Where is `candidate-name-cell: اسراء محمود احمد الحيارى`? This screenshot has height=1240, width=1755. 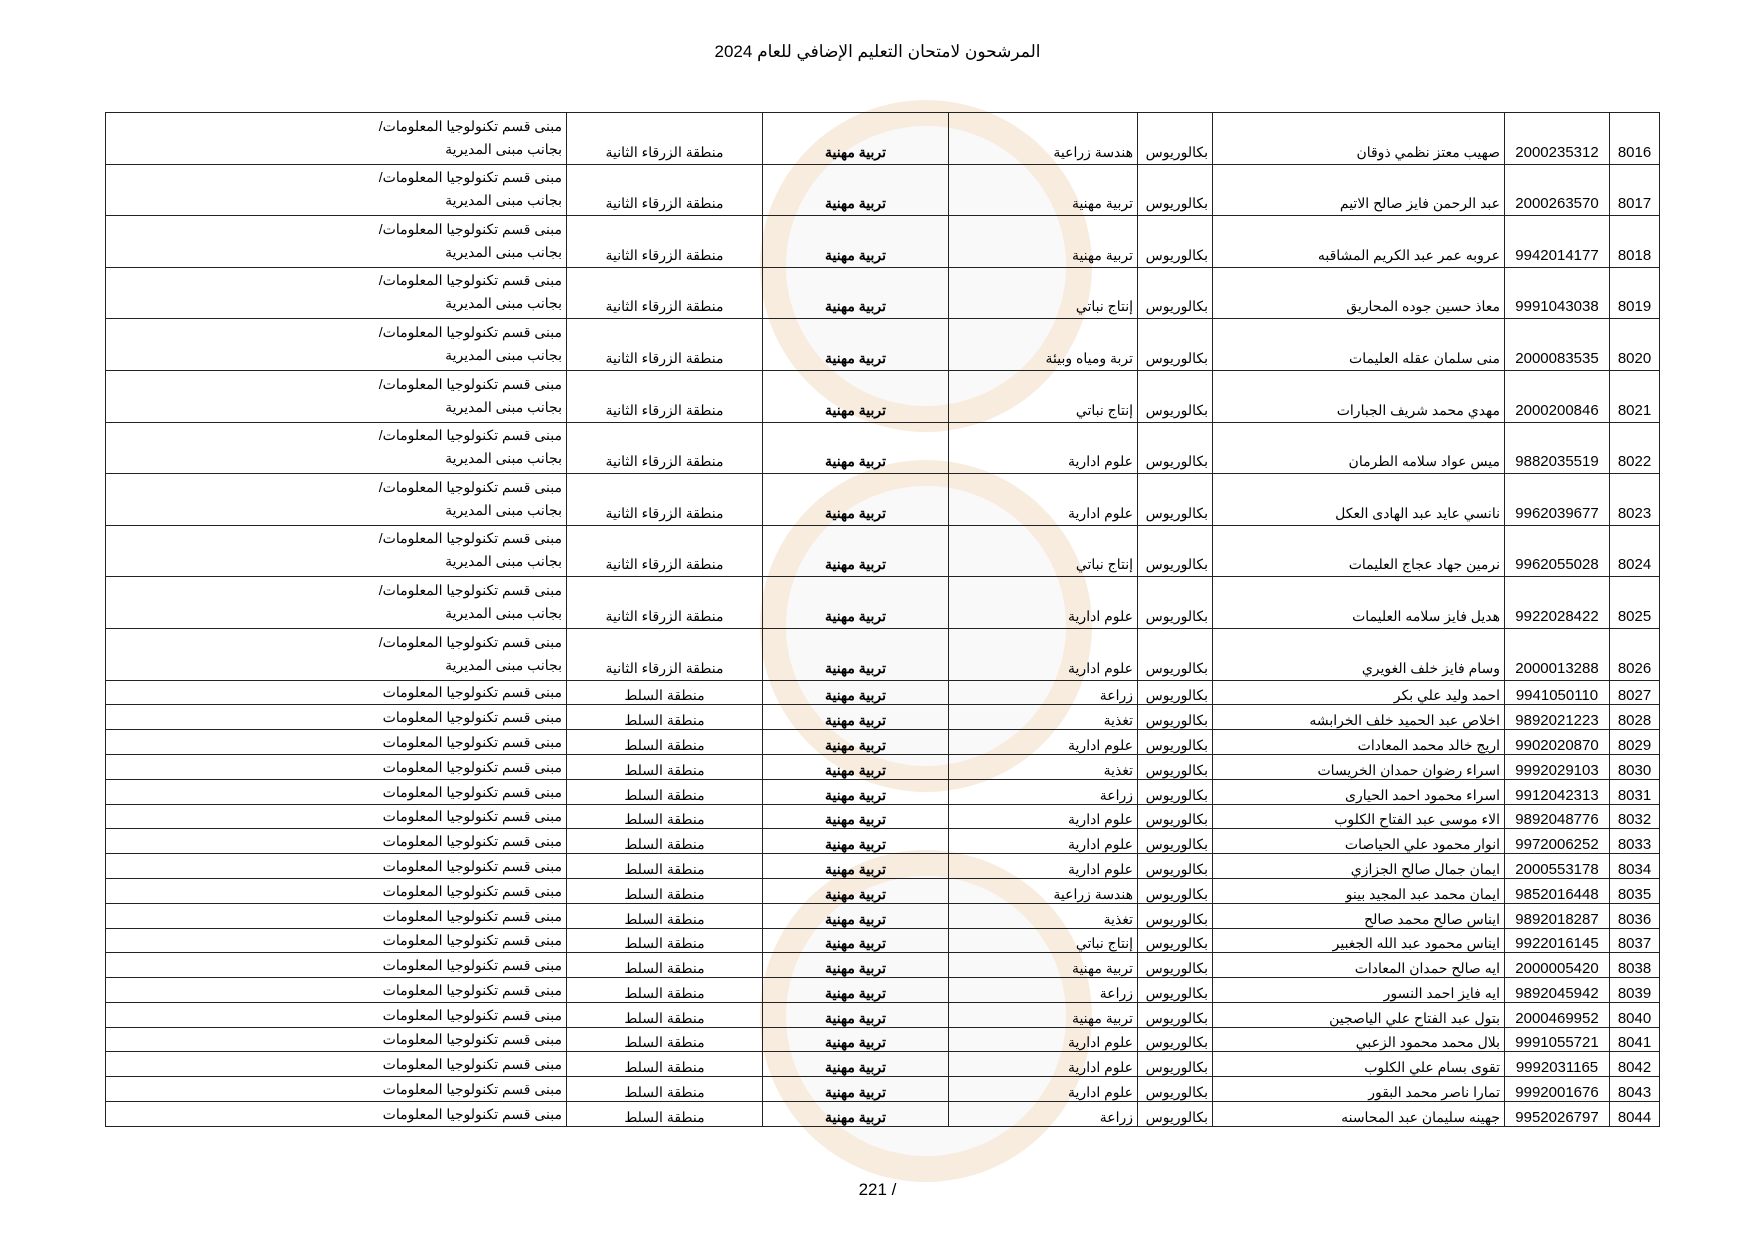 candidate-name-cell: اسراء محمود احمد الحيارى is located at coordinates (1358, 791).